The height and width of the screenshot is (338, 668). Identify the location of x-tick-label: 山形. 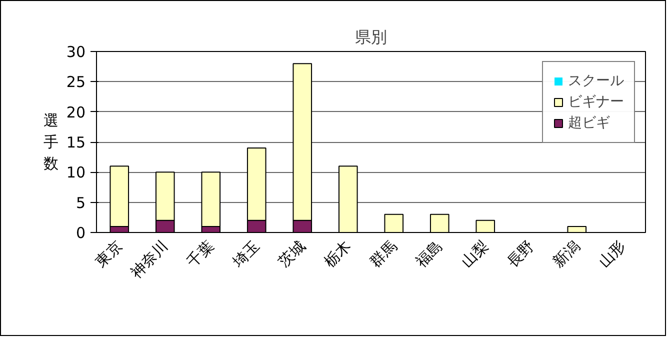
(612, 254).